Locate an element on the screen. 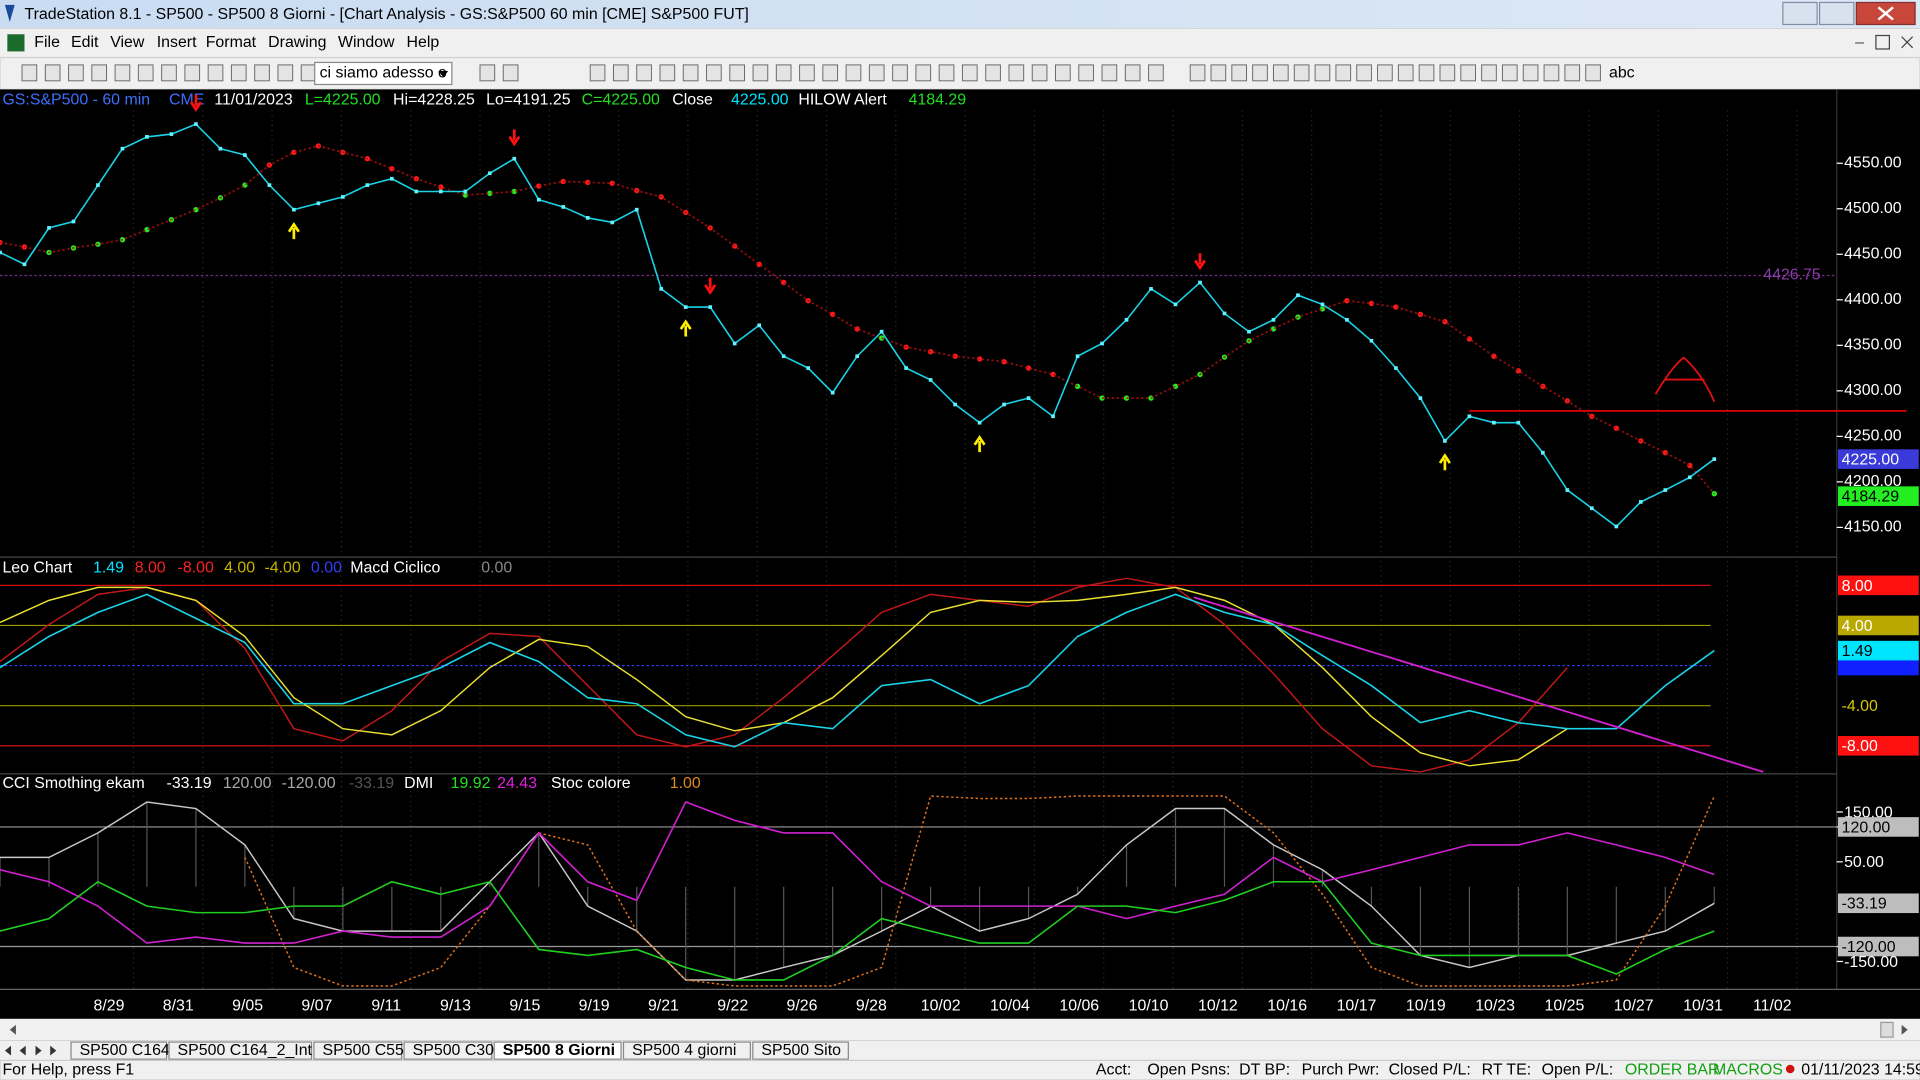  menu-item: View is located at coordinates (127, 42).